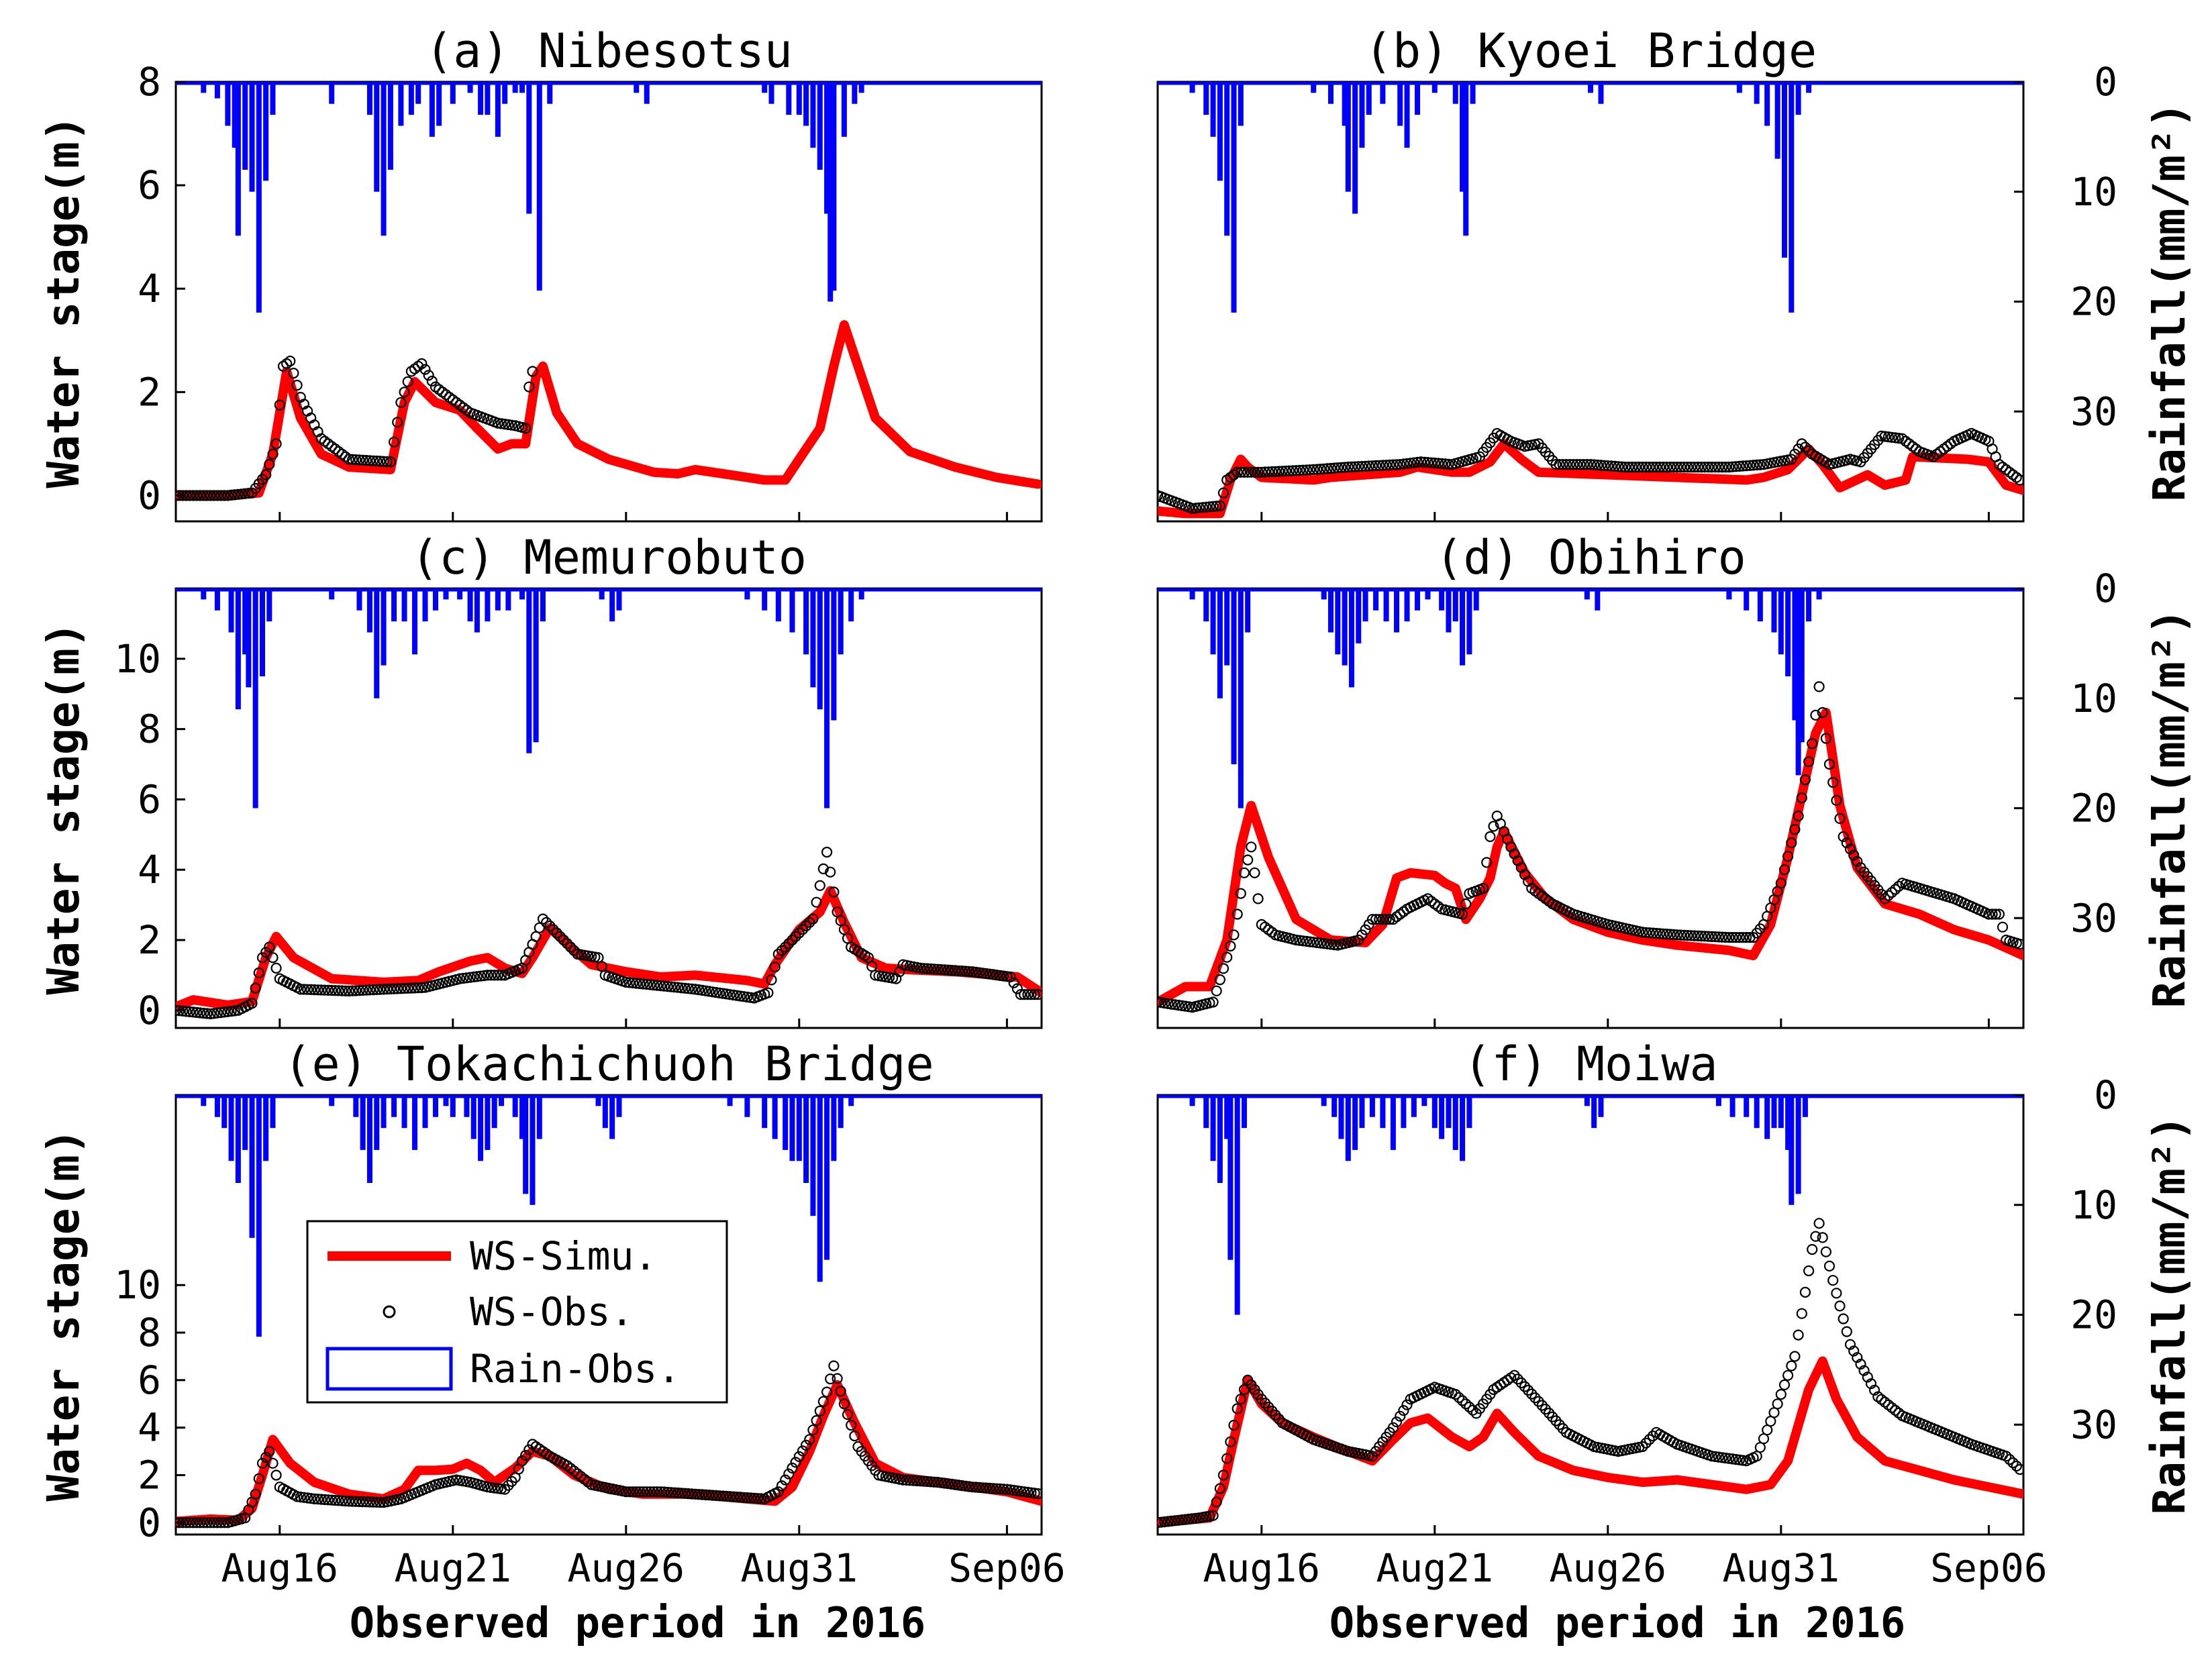  What do you see at coordinates (149, 288) in the screenshot?
I see `y-tick-label: 4` at bounding box center [149, 288].